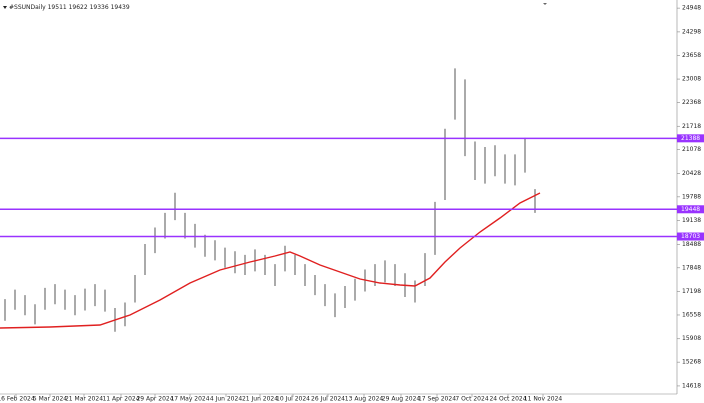 This screenshot has width=704, height=403. I want to click on level-label: 19448, so click(690, 209).